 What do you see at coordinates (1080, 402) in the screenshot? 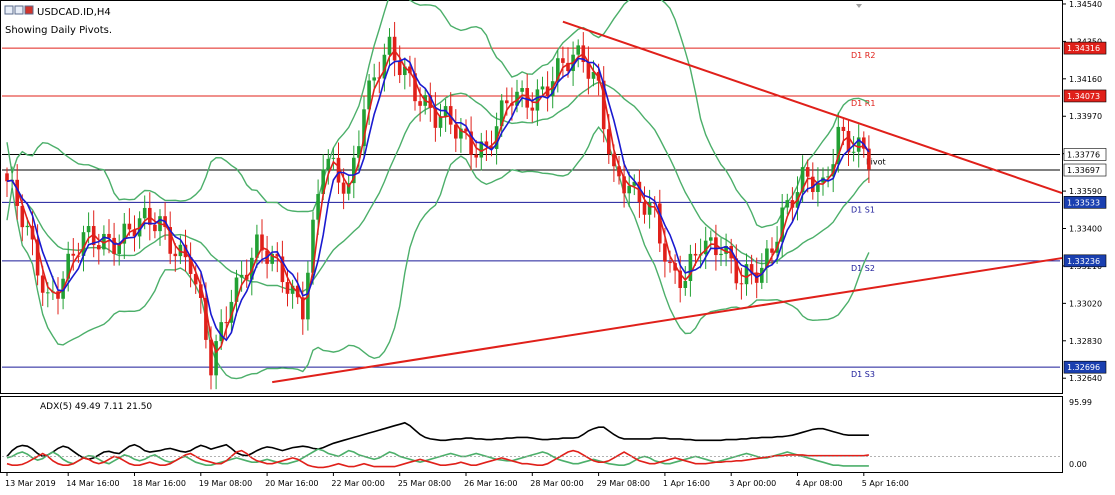
I see `adx-tick-label-0: 95.99` at bounding box center [1080, 402].